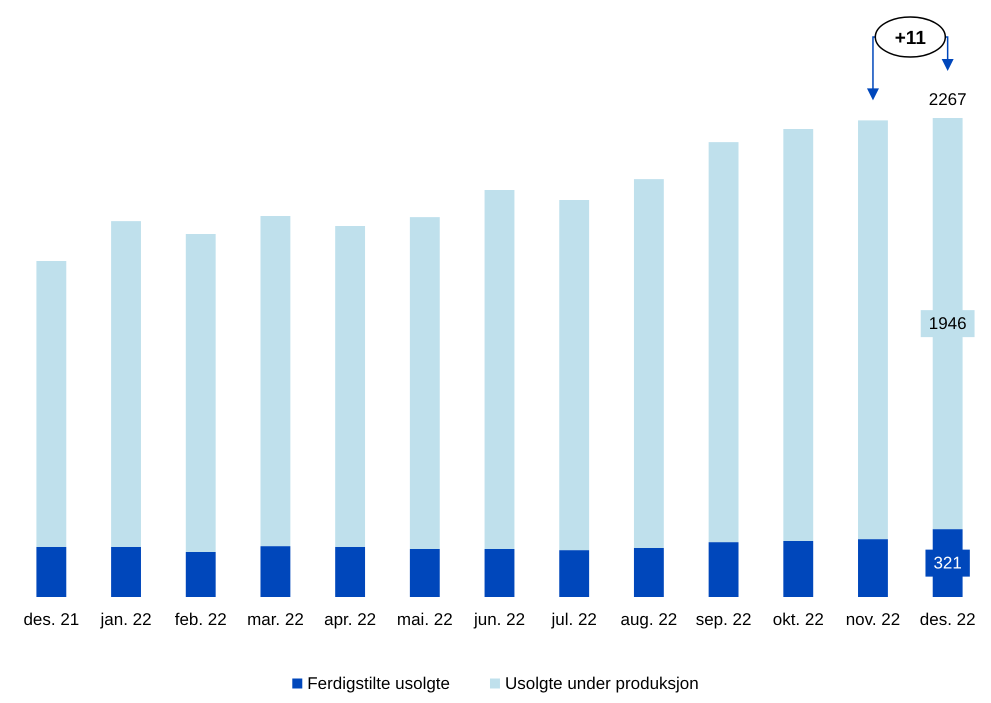  What do you see at coordinates (200, 619) in the screenshot?
I see `x-tick-label: feb. 22` at bounding box center [200, 619].